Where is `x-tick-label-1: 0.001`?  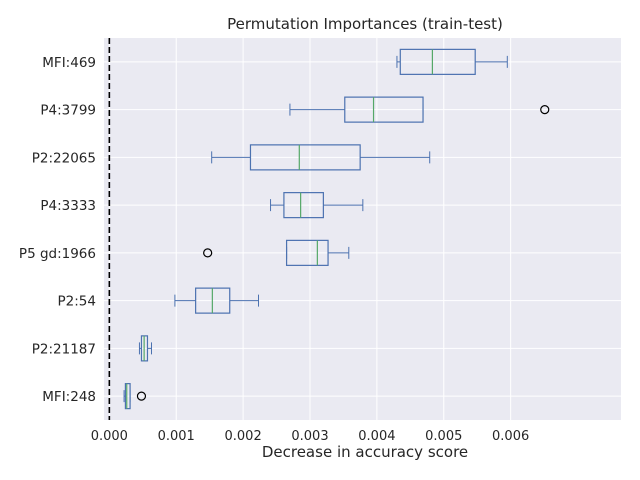 x-tick-label-1: 0.001 is located at coordinates (176, 436).